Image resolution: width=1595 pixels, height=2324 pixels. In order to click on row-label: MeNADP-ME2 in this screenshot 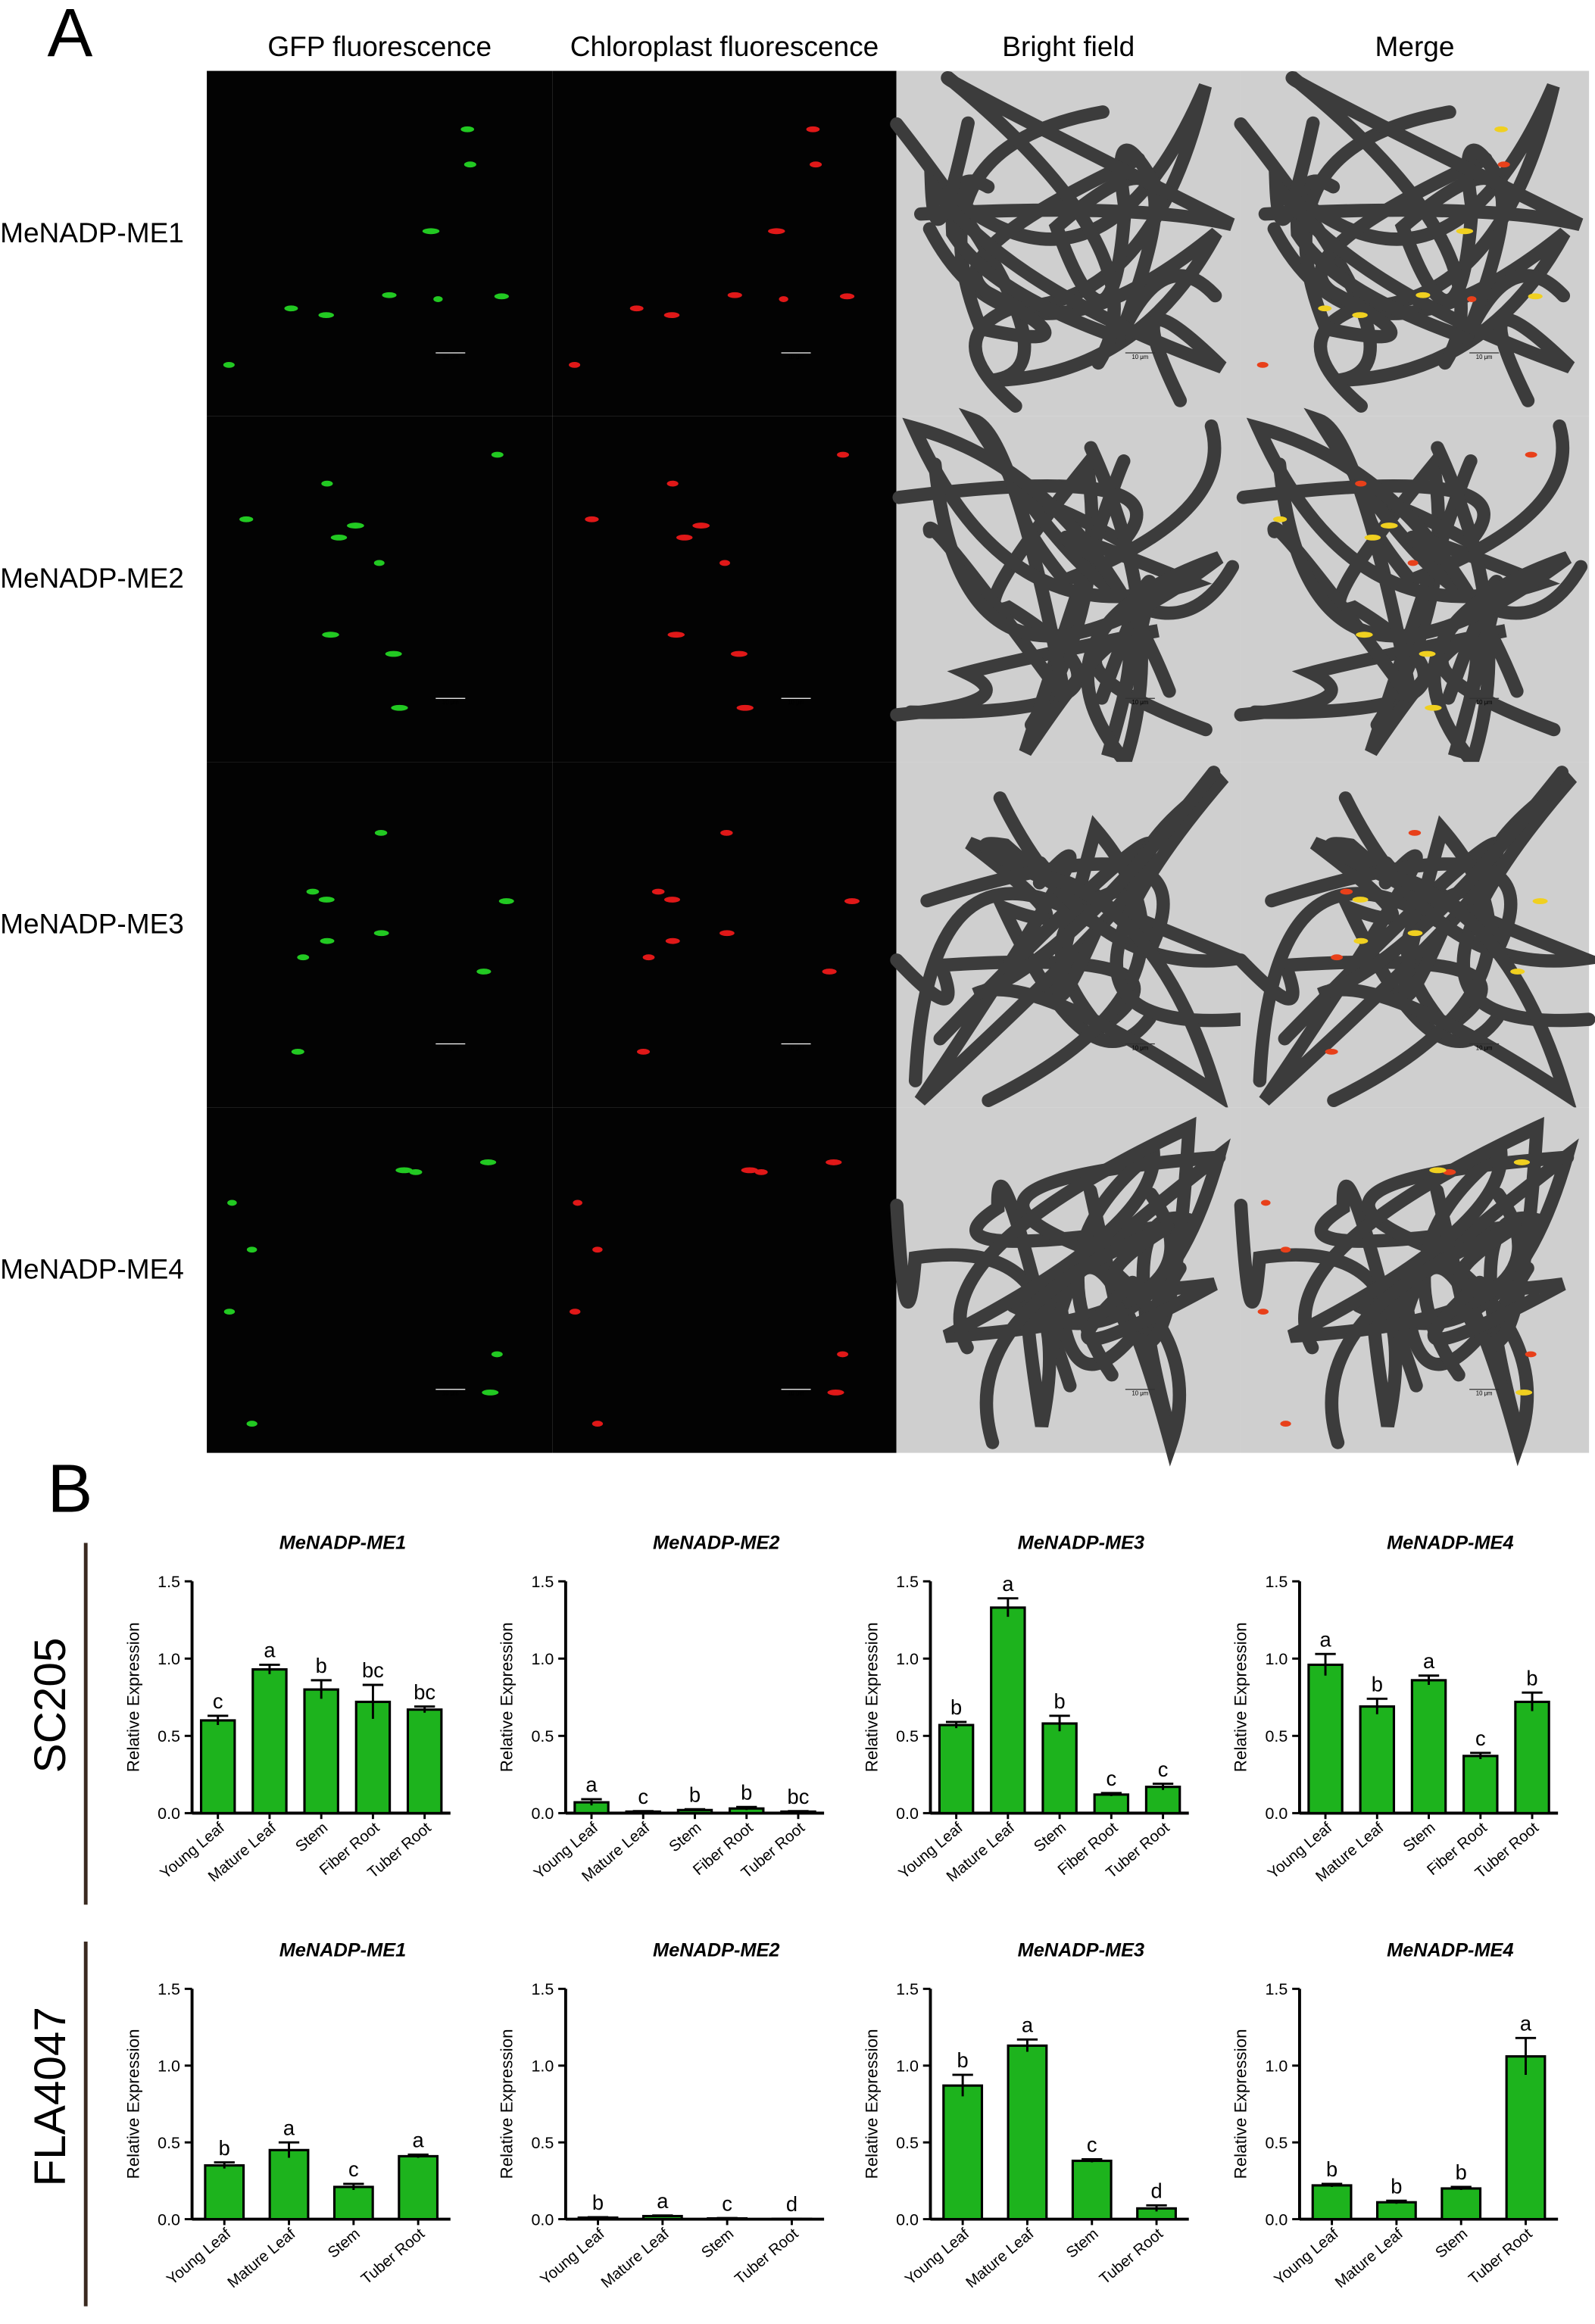, I will do `click(92, 578)`.